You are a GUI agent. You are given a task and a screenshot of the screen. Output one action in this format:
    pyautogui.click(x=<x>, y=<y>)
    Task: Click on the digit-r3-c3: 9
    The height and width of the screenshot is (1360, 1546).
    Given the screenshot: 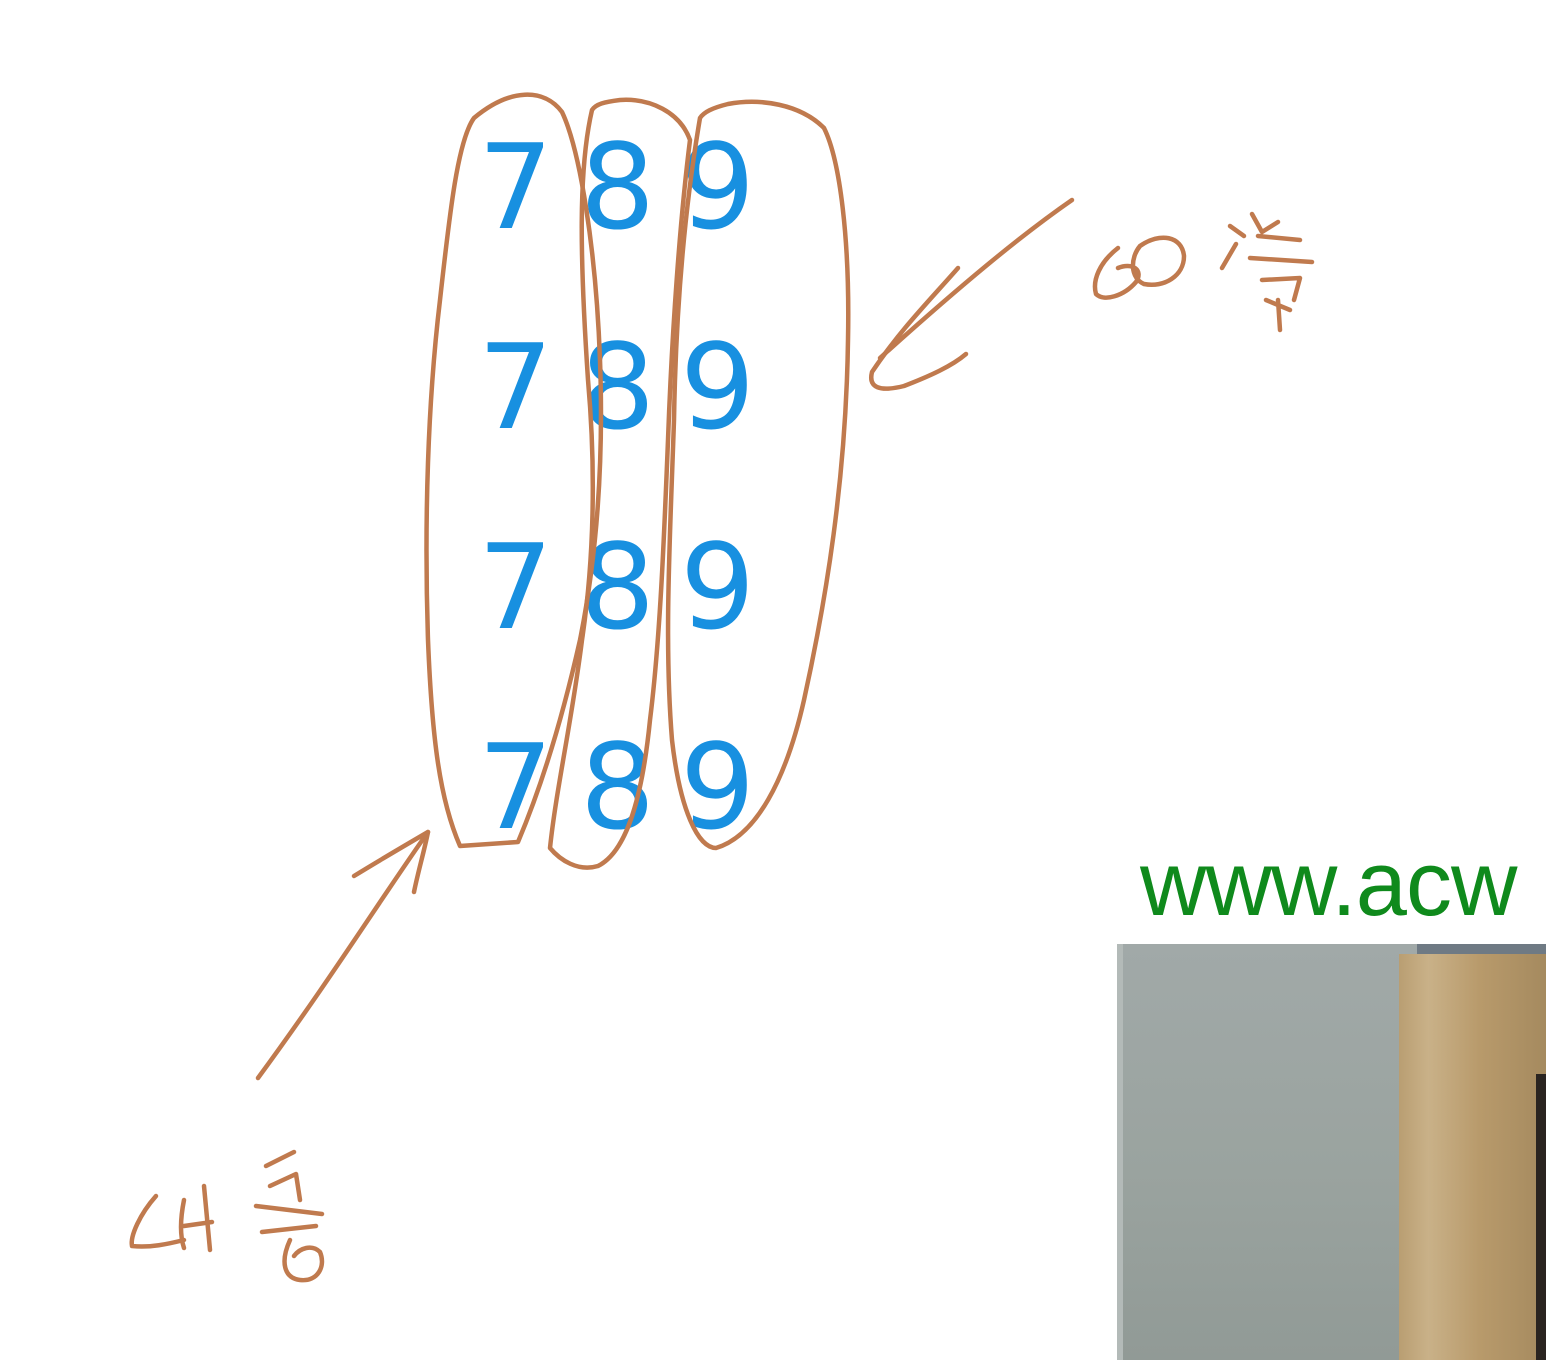 What is the action you would take?
    pyautogui.click(x=718, y=587)
    